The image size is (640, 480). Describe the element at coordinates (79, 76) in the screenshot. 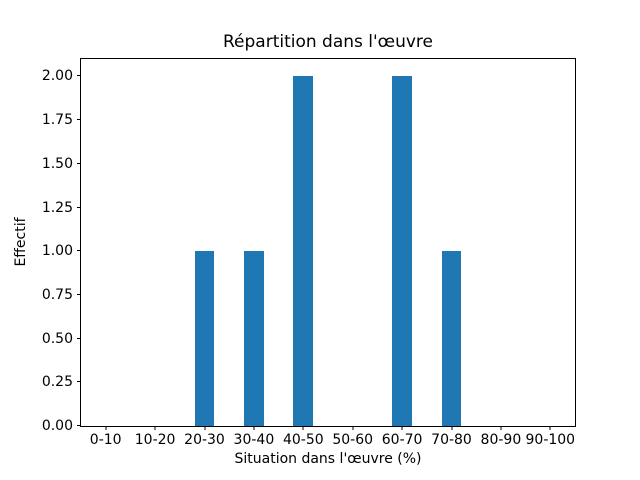

I see `y-tick-mark-2.00` at that location.